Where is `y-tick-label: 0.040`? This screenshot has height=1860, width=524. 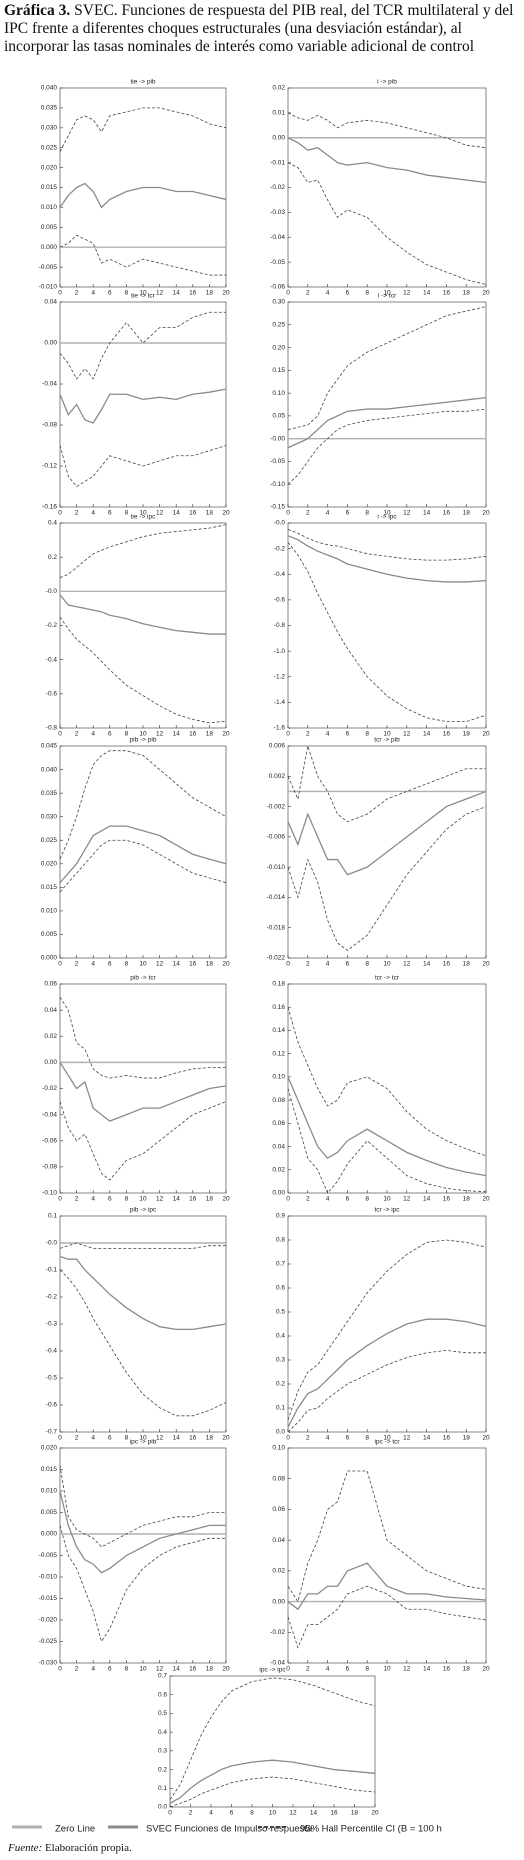
y-tick-label: 0.040 is located at coordinates (49, 88).